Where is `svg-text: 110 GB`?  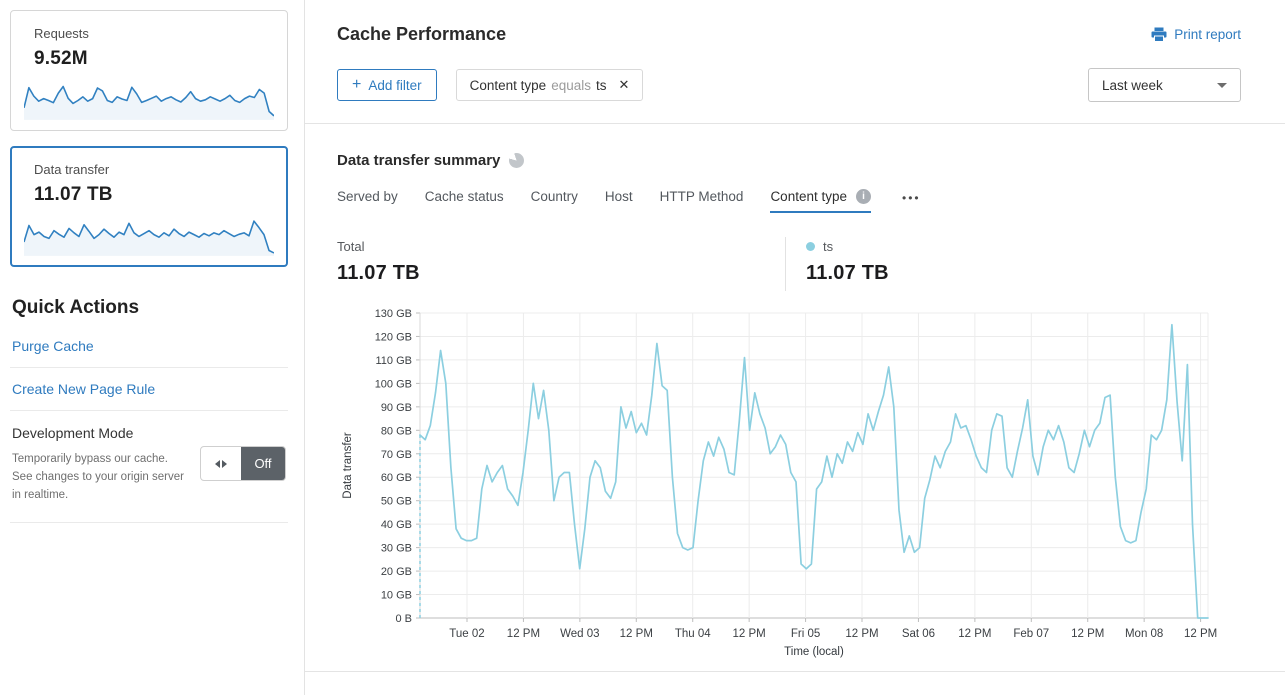
svg-text: 110 GB is located at coordinates (394, 361).